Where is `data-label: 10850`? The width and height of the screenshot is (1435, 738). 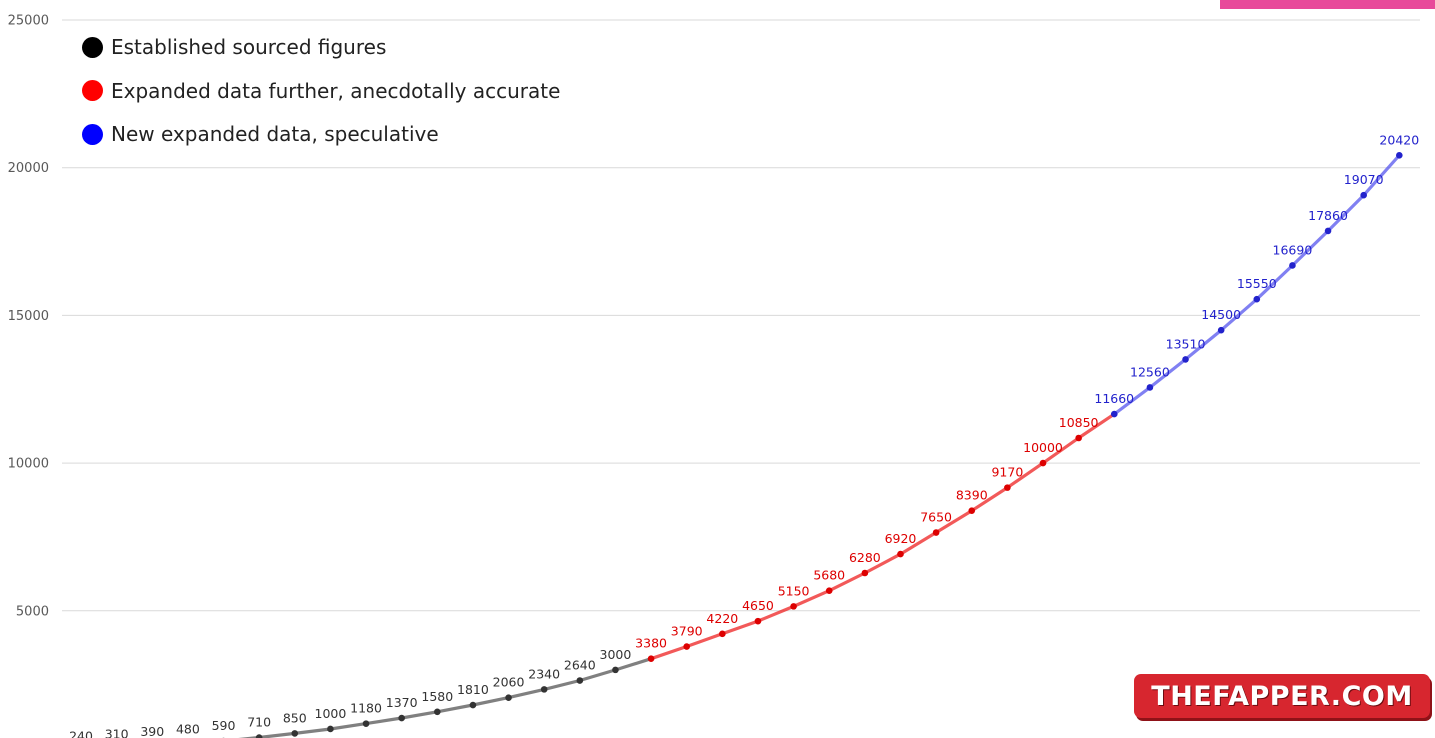 data-label: 10850 is located at coordinates (1079, 422).